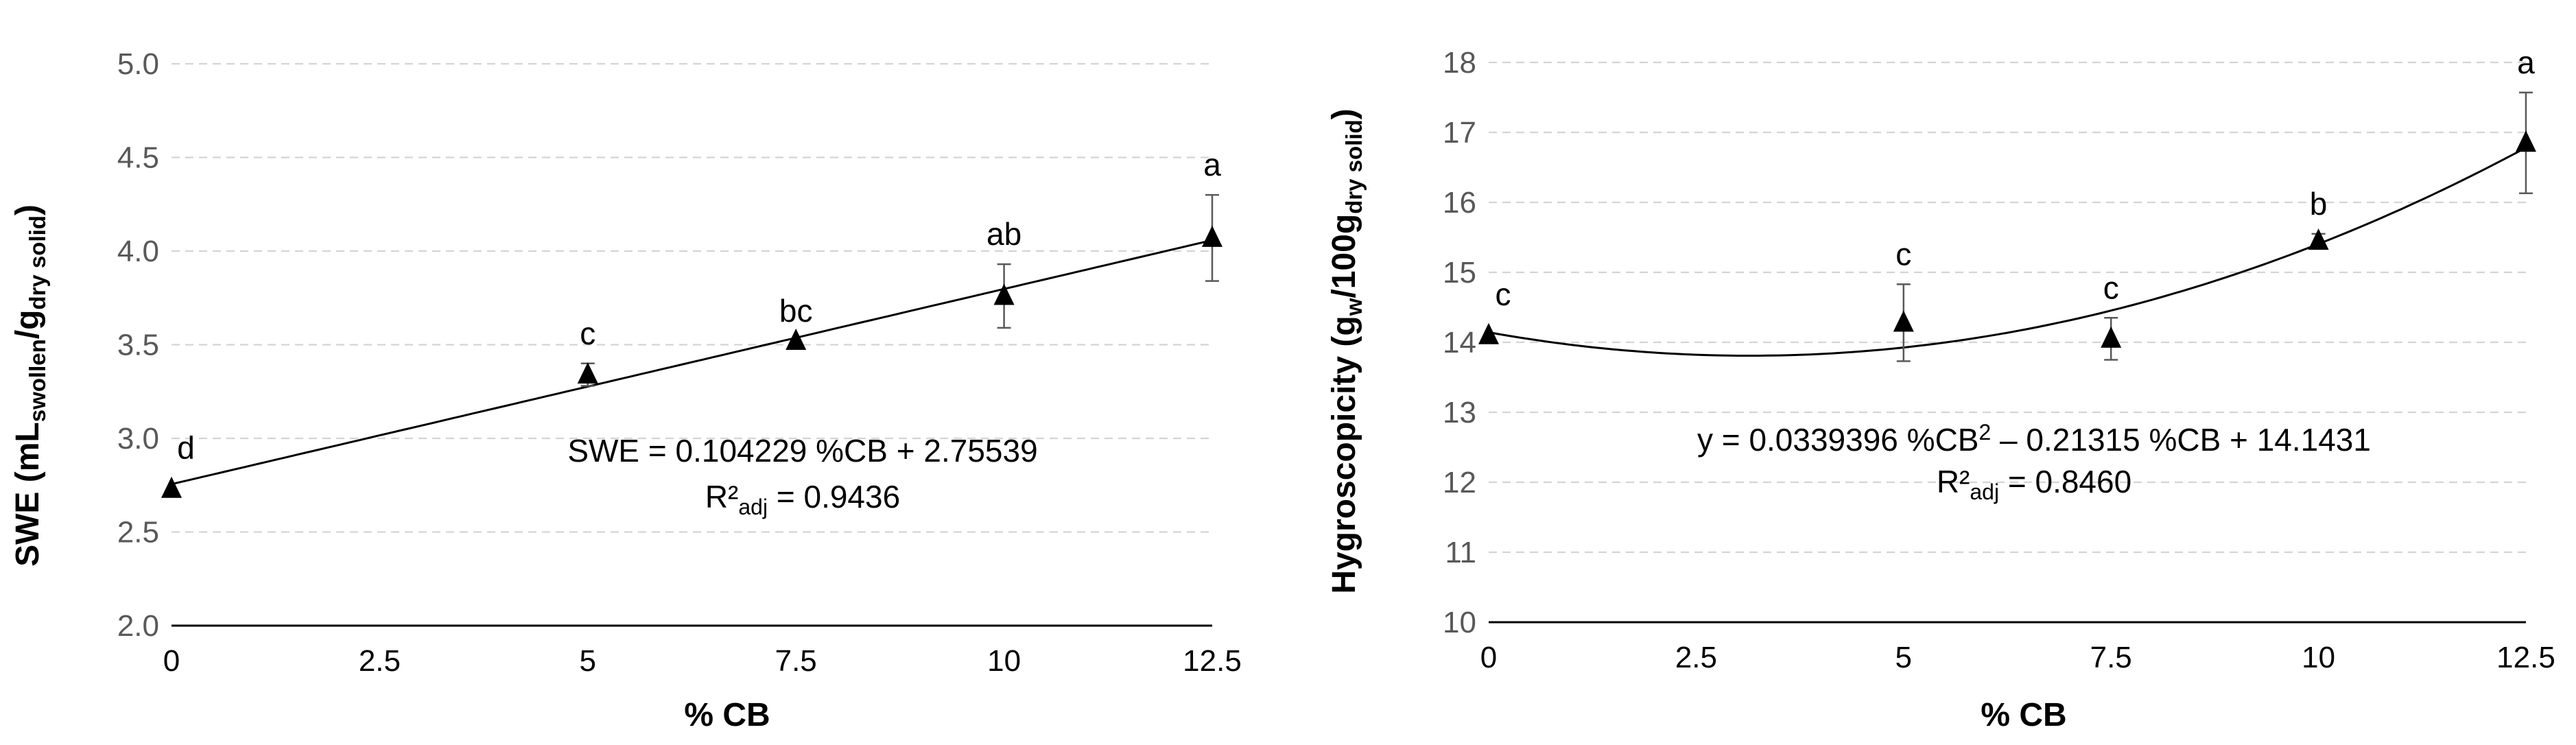 This screenshot has width=2576, height=745. I want to click on swe-significance-letter: ab, so click(1003, 234).